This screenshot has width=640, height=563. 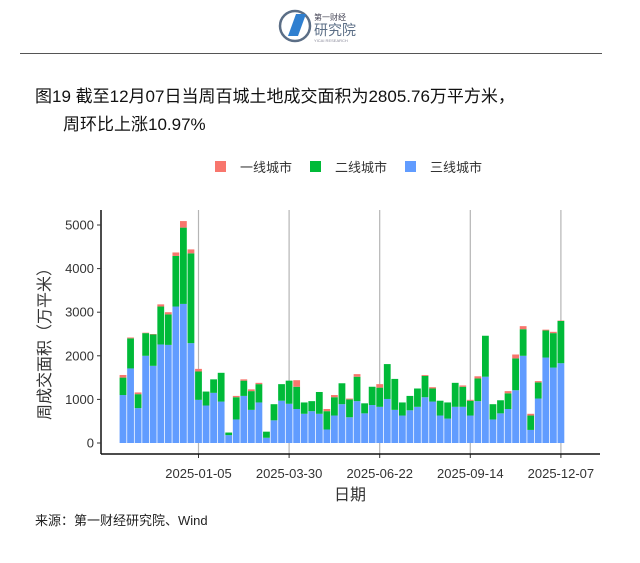 What do you see at coordinates (266, 168) in the screenshot?
I see `legend-label: 一线城市` at bounding box center [266, 168].